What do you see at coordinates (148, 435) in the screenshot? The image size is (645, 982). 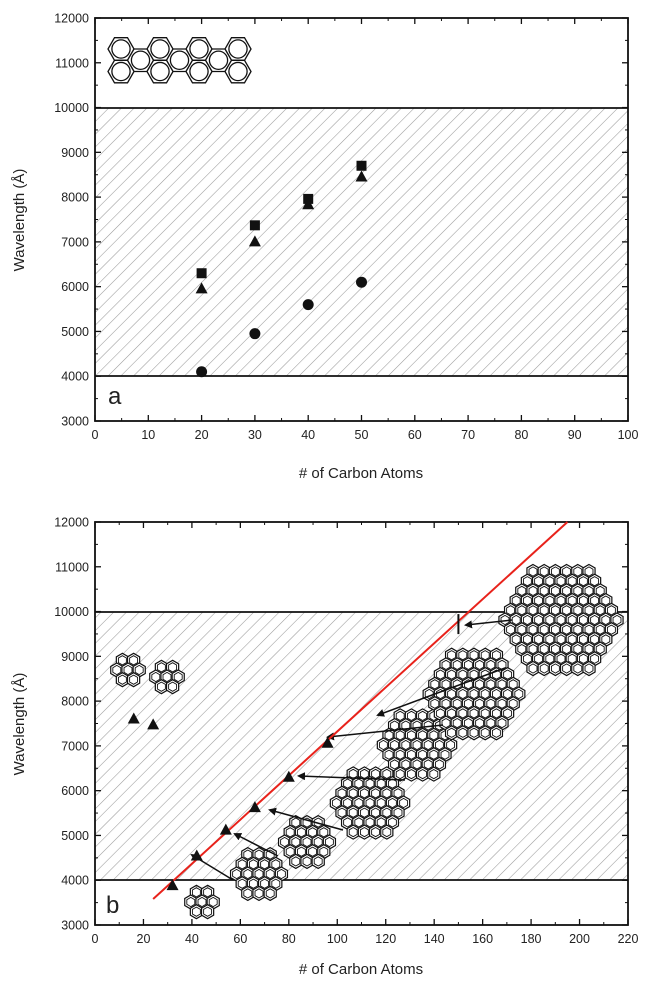 I see `x-tick-label: 10` at bounding box center [148, 435].